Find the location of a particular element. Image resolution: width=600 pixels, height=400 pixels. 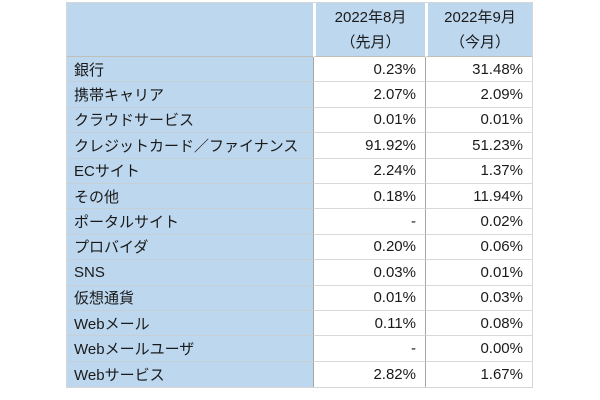

table-row: SNS 0.03% 0.01% is located at coordinates (299, 273).